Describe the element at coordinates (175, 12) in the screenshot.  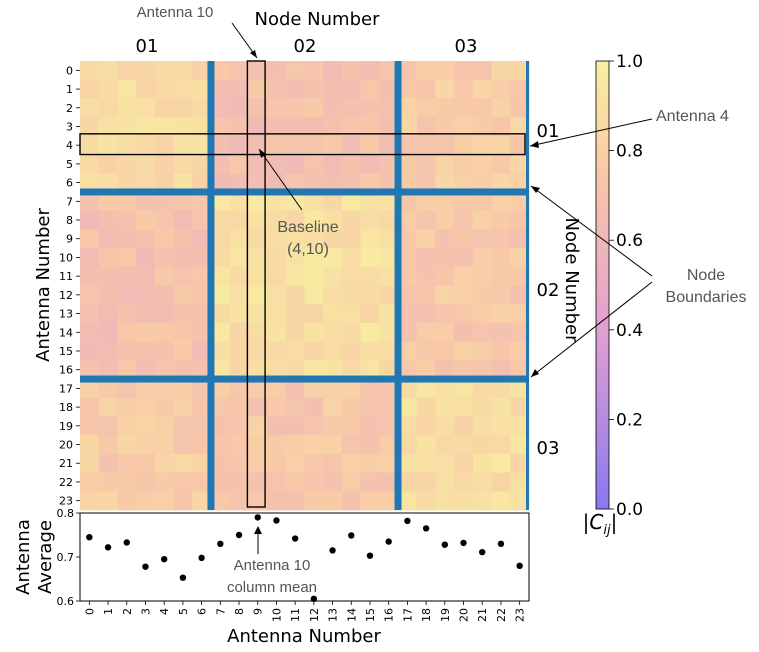
I see `annotation-antenna-10: Antenna 10` at that location.